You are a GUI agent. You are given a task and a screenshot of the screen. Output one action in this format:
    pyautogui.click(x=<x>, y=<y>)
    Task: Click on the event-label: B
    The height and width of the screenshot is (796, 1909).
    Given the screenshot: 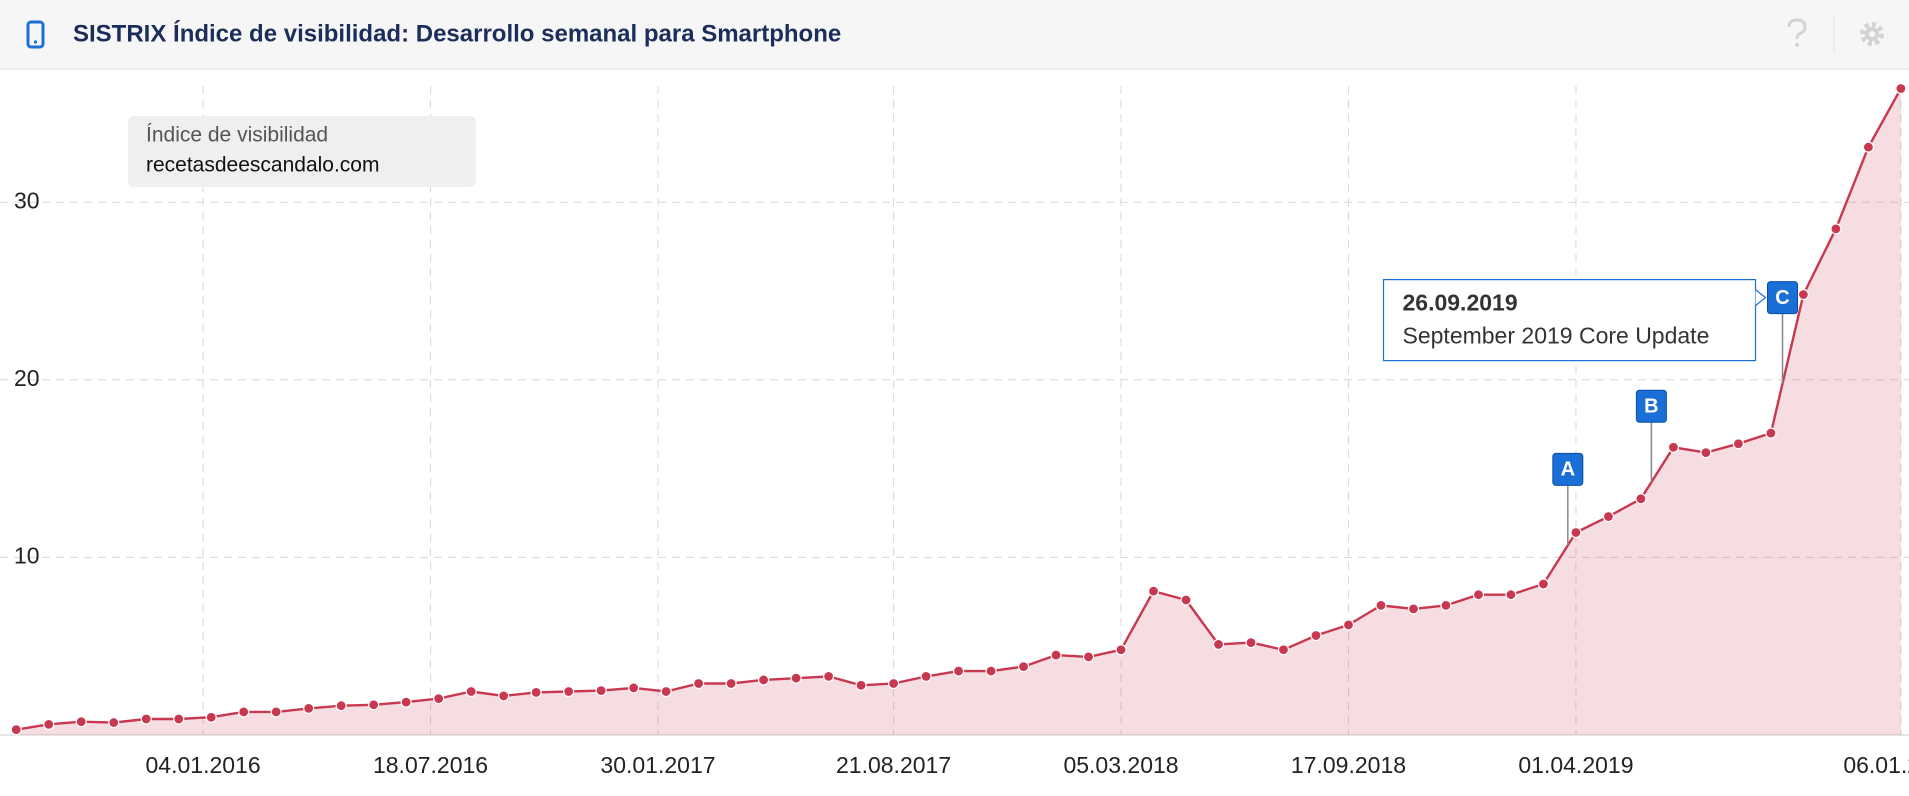 What is the action you would take?
    pyautogui.click(x=1651, y=407)
    